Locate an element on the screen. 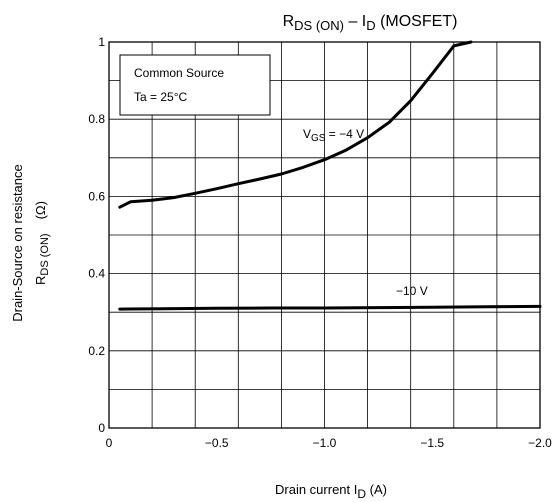  y-axis-title-line2: RDS (ON) (Ω) is located at coordinates (42, 243).